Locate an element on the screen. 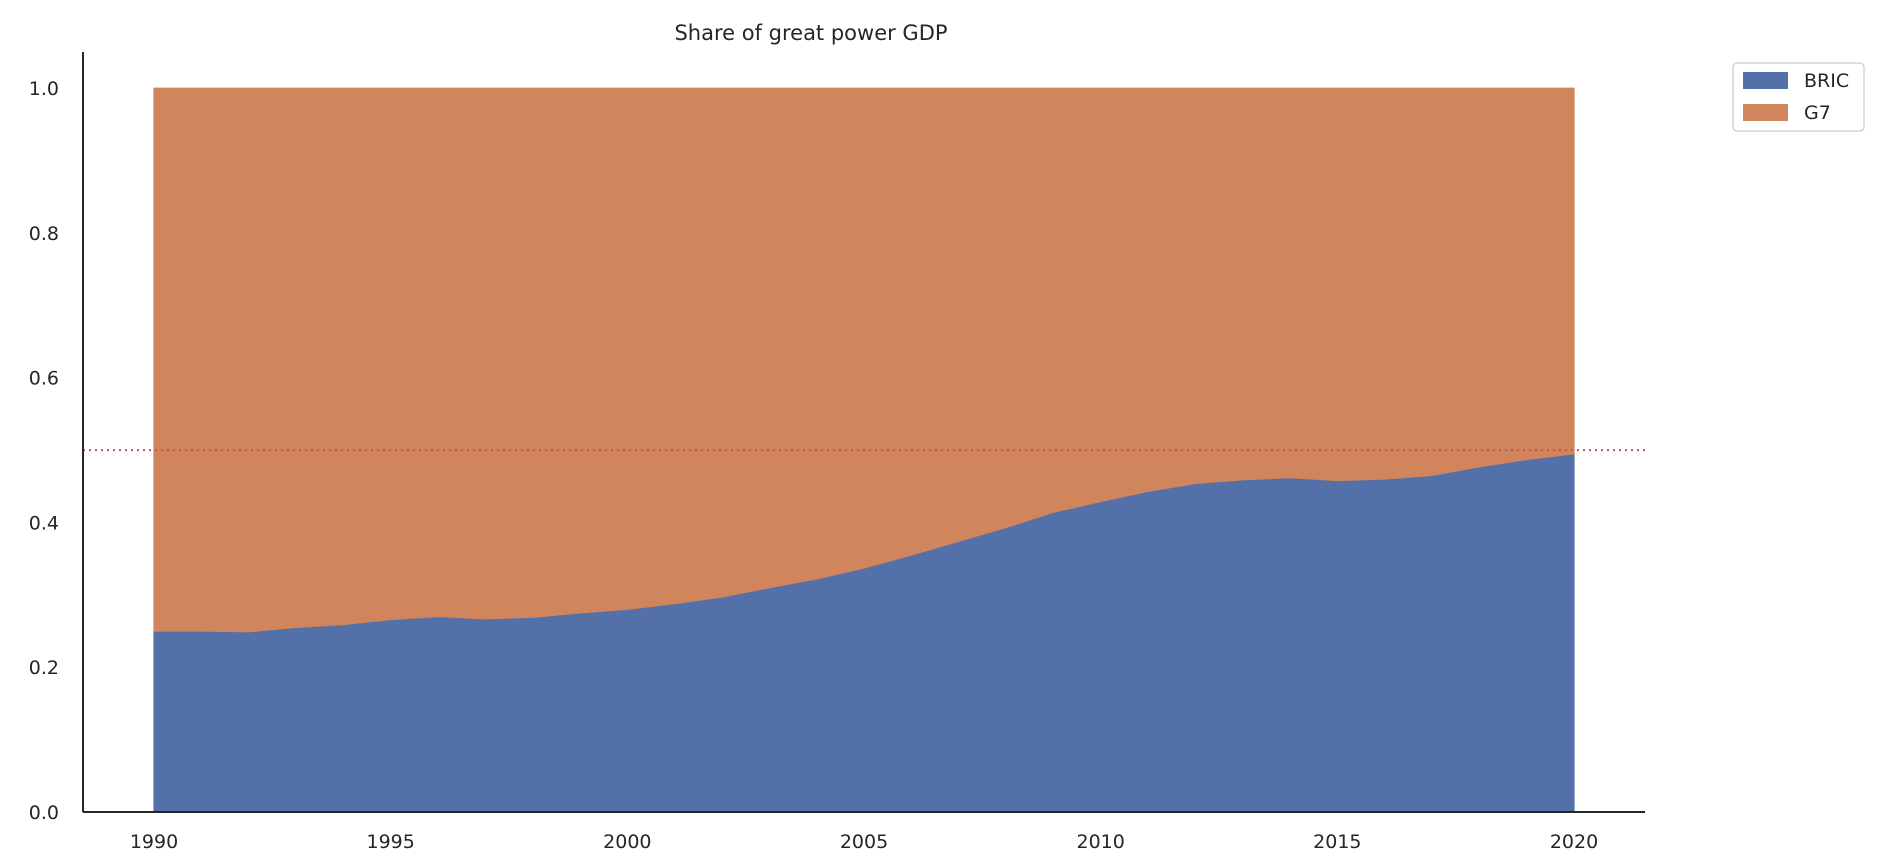 Image resolution: width=1878 pixels, height=868 pixels. y-axis-ticks: 0.0 0.2 0.4 0.6 0.8 1.0 is located at coordinates (44, 451).